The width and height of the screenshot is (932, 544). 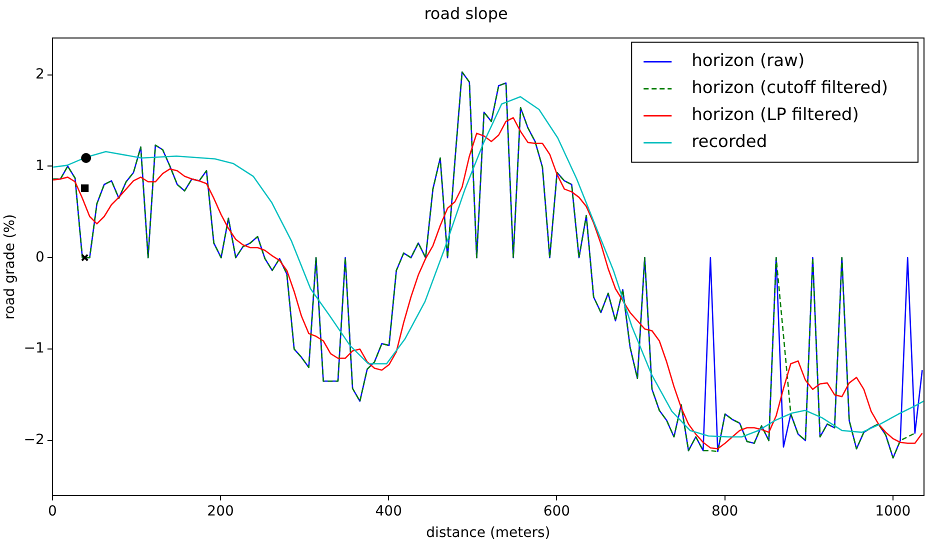 What do you see at coordinates (220, 511) in the screenshot?
I see `x-tick-label: 200` at bounding box center [220, 511].